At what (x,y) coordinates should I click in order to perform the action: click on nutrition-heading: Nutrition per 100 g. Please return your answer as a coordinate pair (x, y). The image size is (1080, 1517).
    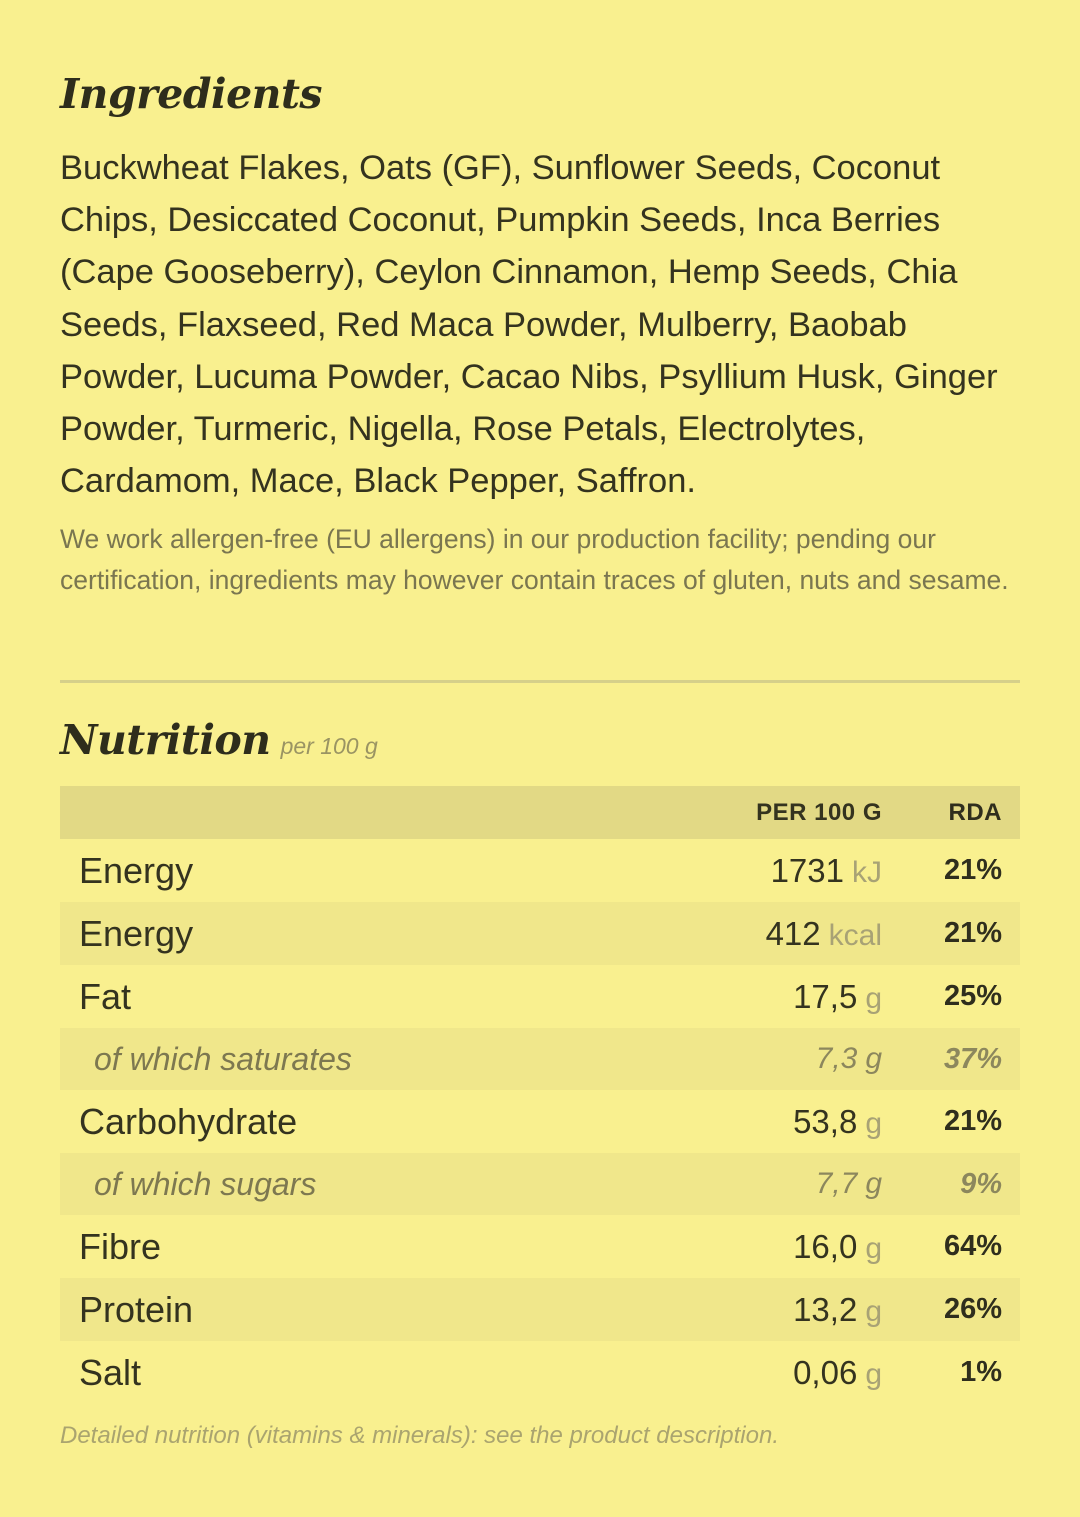
    Looking at the image, I should click on (219, 740).